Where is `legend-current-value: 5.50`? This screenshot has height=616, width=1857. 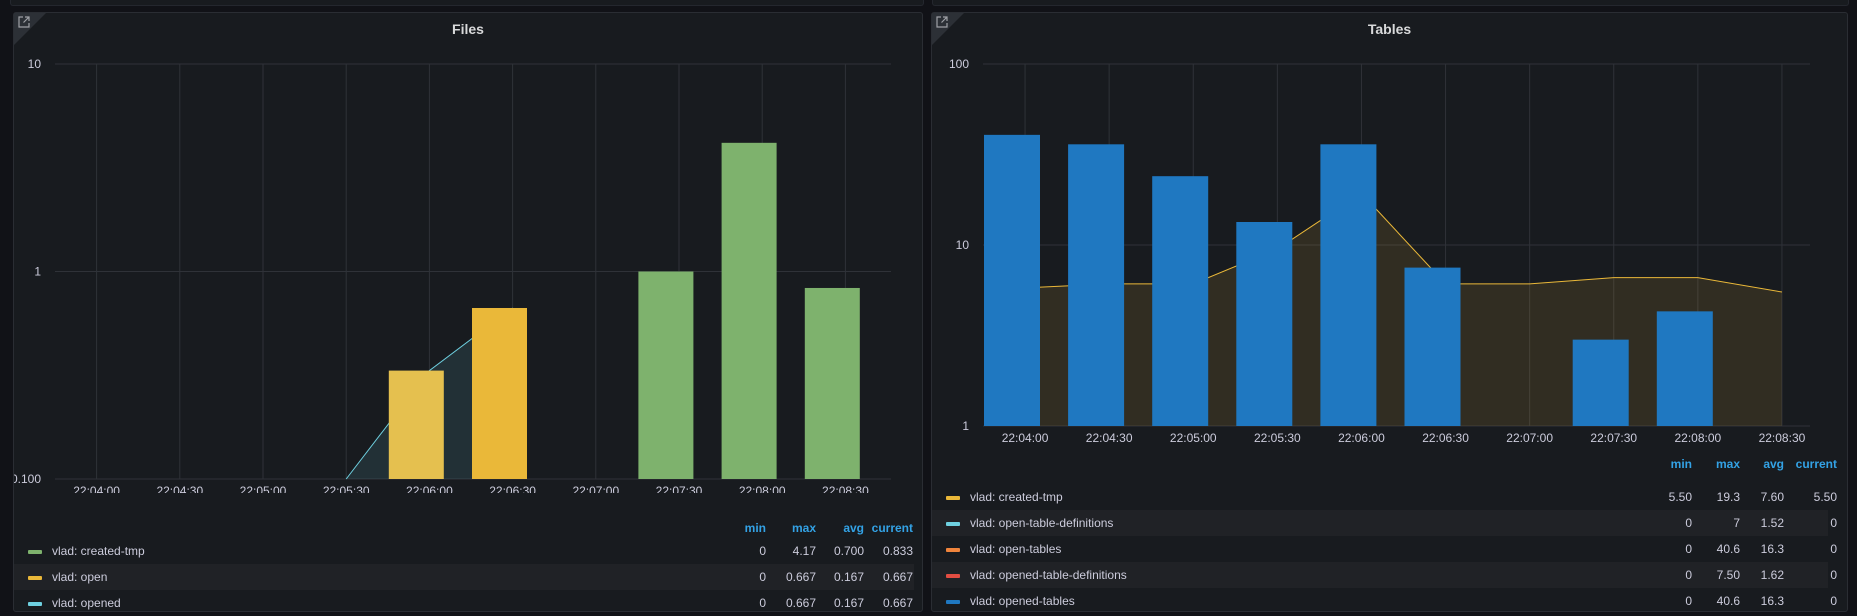 legend-current-value: 5.50 is located at coordinates (1812, 497).